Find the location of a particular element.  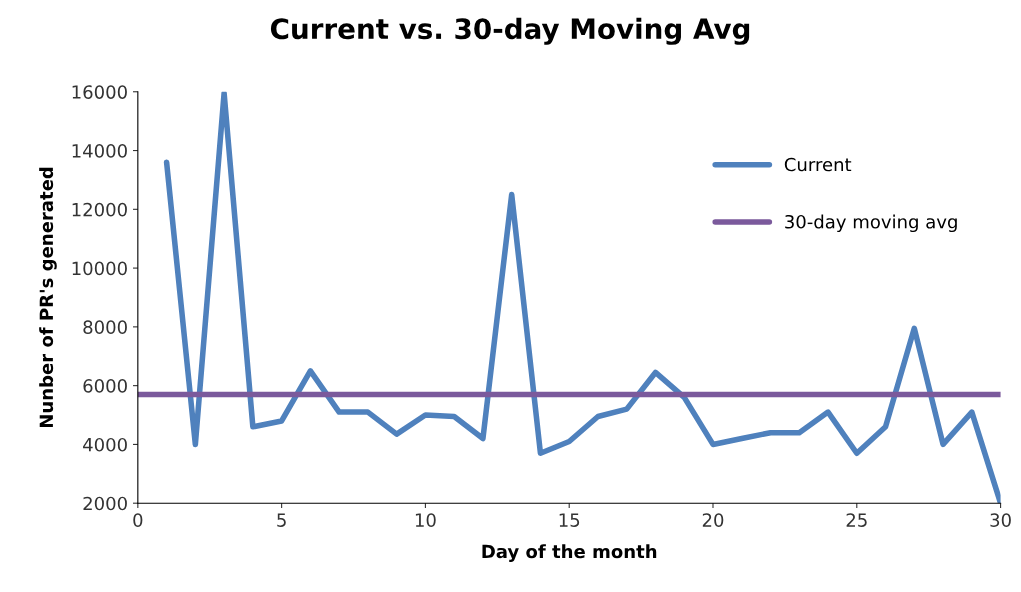

x-tick-label: 0 is located at coordinates (138, 520).